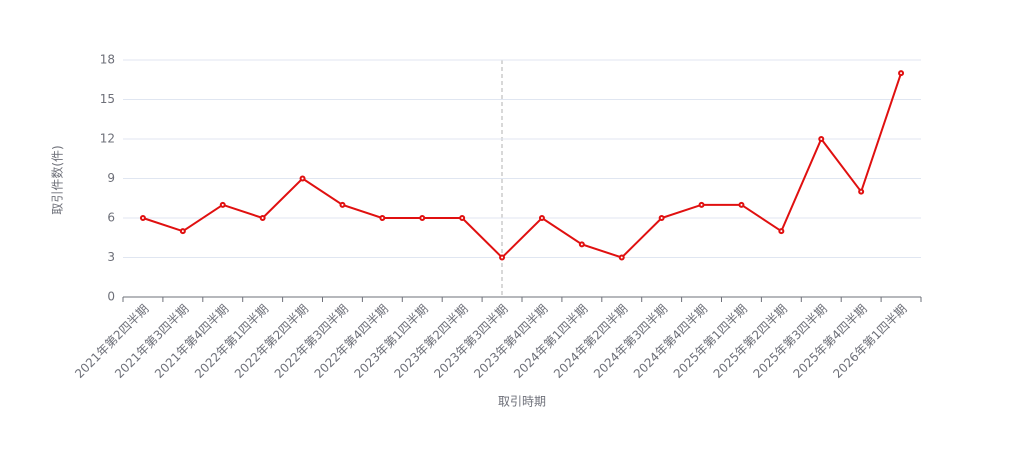 This screenshot has height=450, width=1024. I want to click on x-tick-label: 2024年第4四半期, so click(670, 341).